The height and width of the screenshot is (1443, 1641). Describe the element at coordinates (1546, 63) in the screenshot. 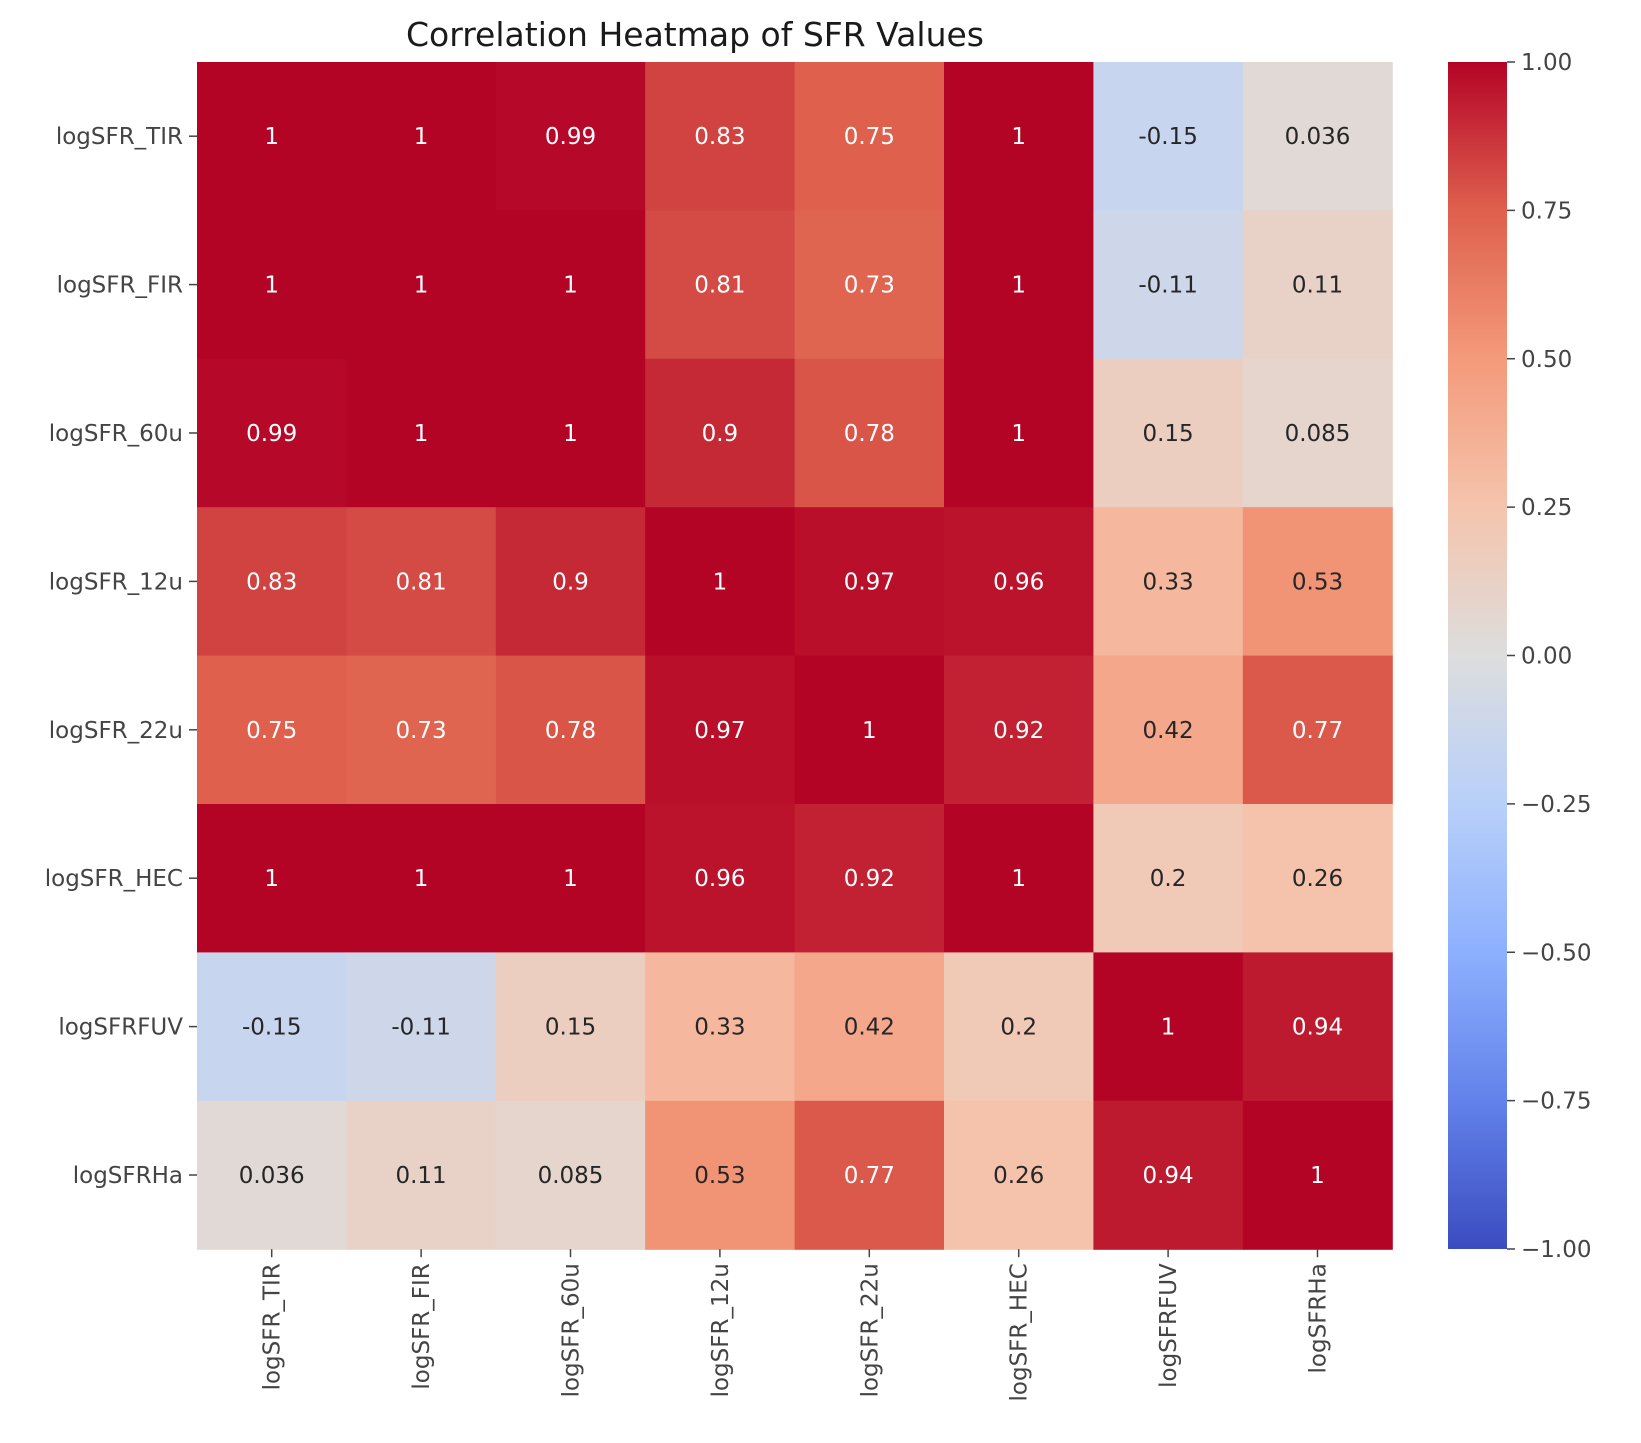

I see `colorbar-tick-label: 1.00` at that location.